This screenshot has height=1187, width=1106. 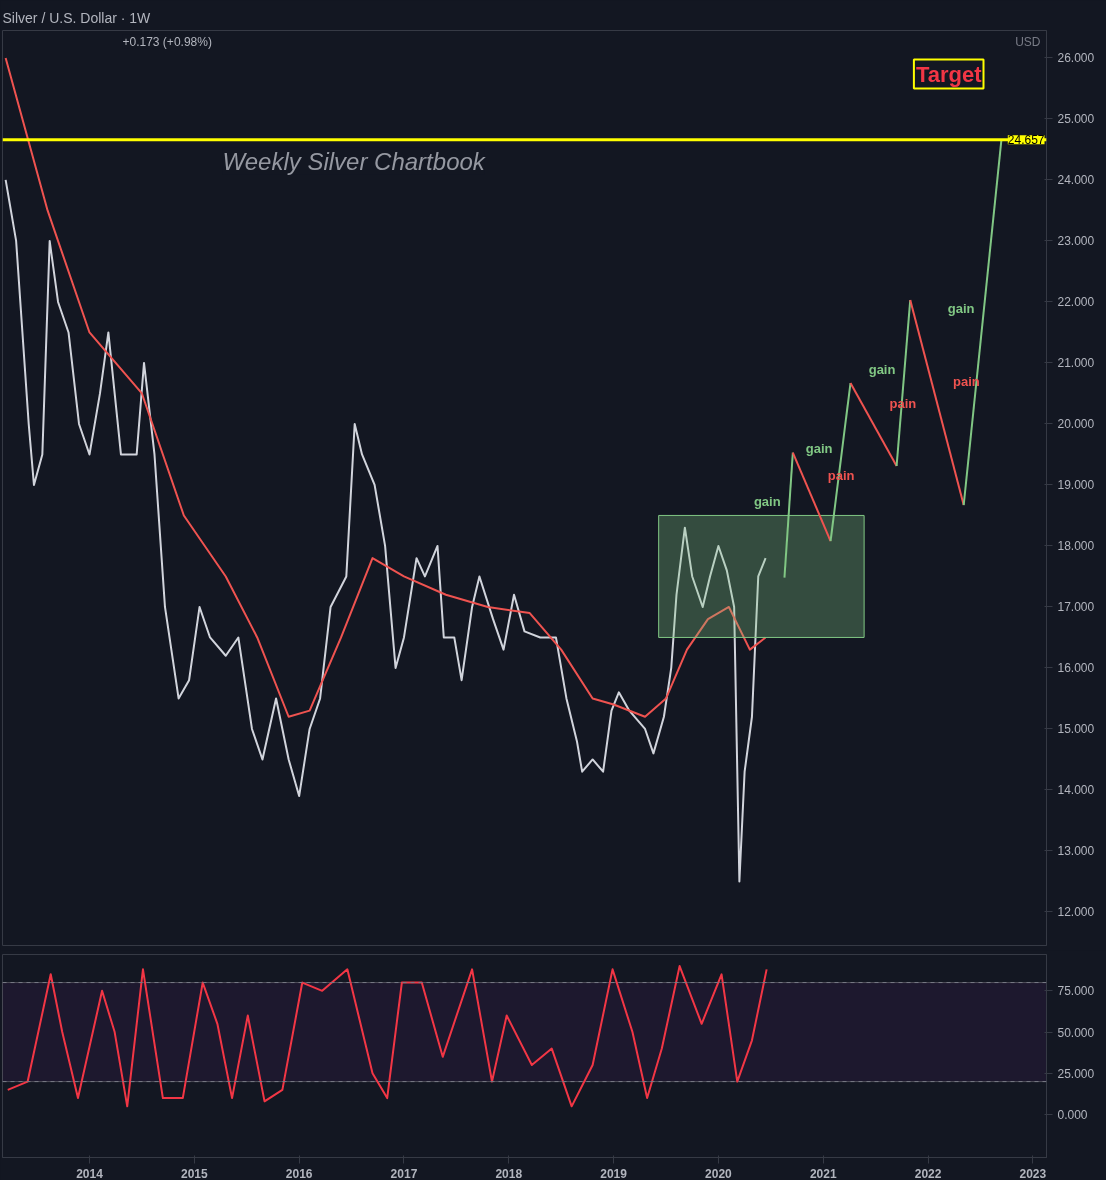 I want to click on y-tick-label: 14.000, so click(x=1076, y=790).